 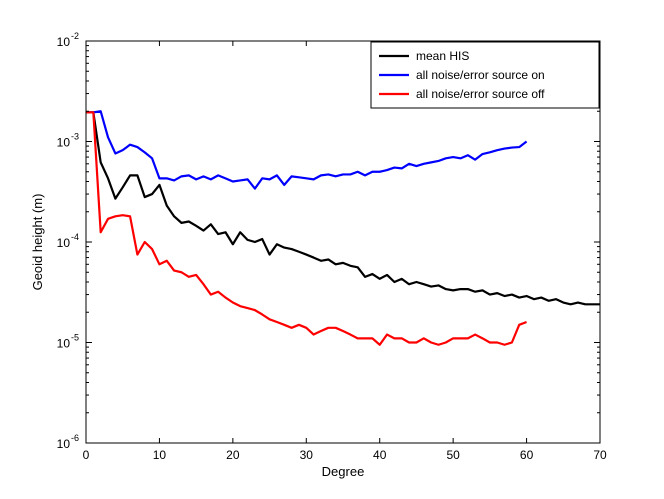 What do you see at coordinates (75, 137) in the screenshot?
I see `y-tick-exponent: -3` at bounding box center [75, 137].